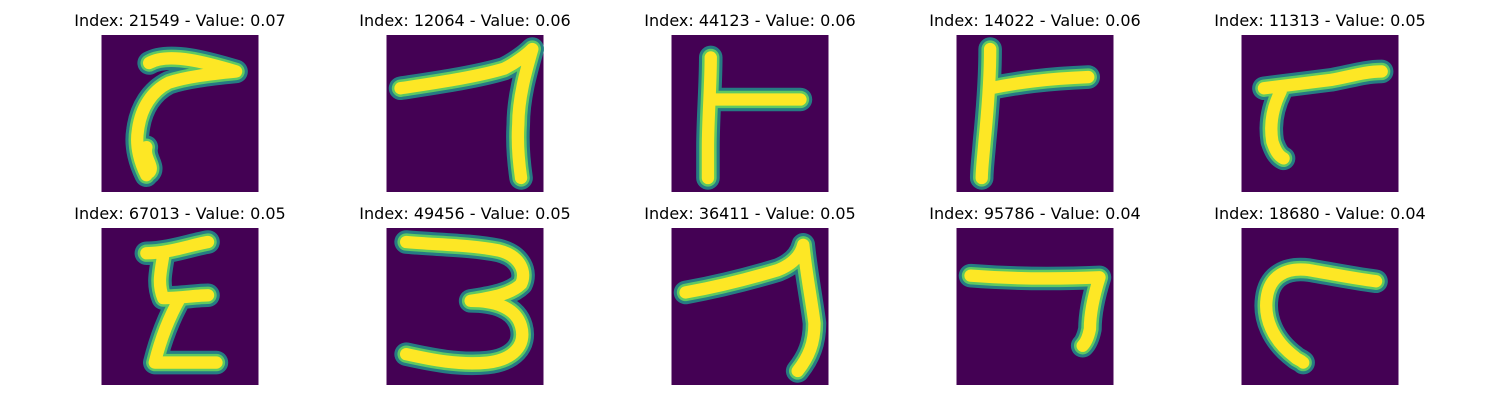  What do you see at coordinates (180, 213) in the screenshot?
I see `panel-title: Index: 67013 - Value: 0.05` at bounding box center [180, 213].